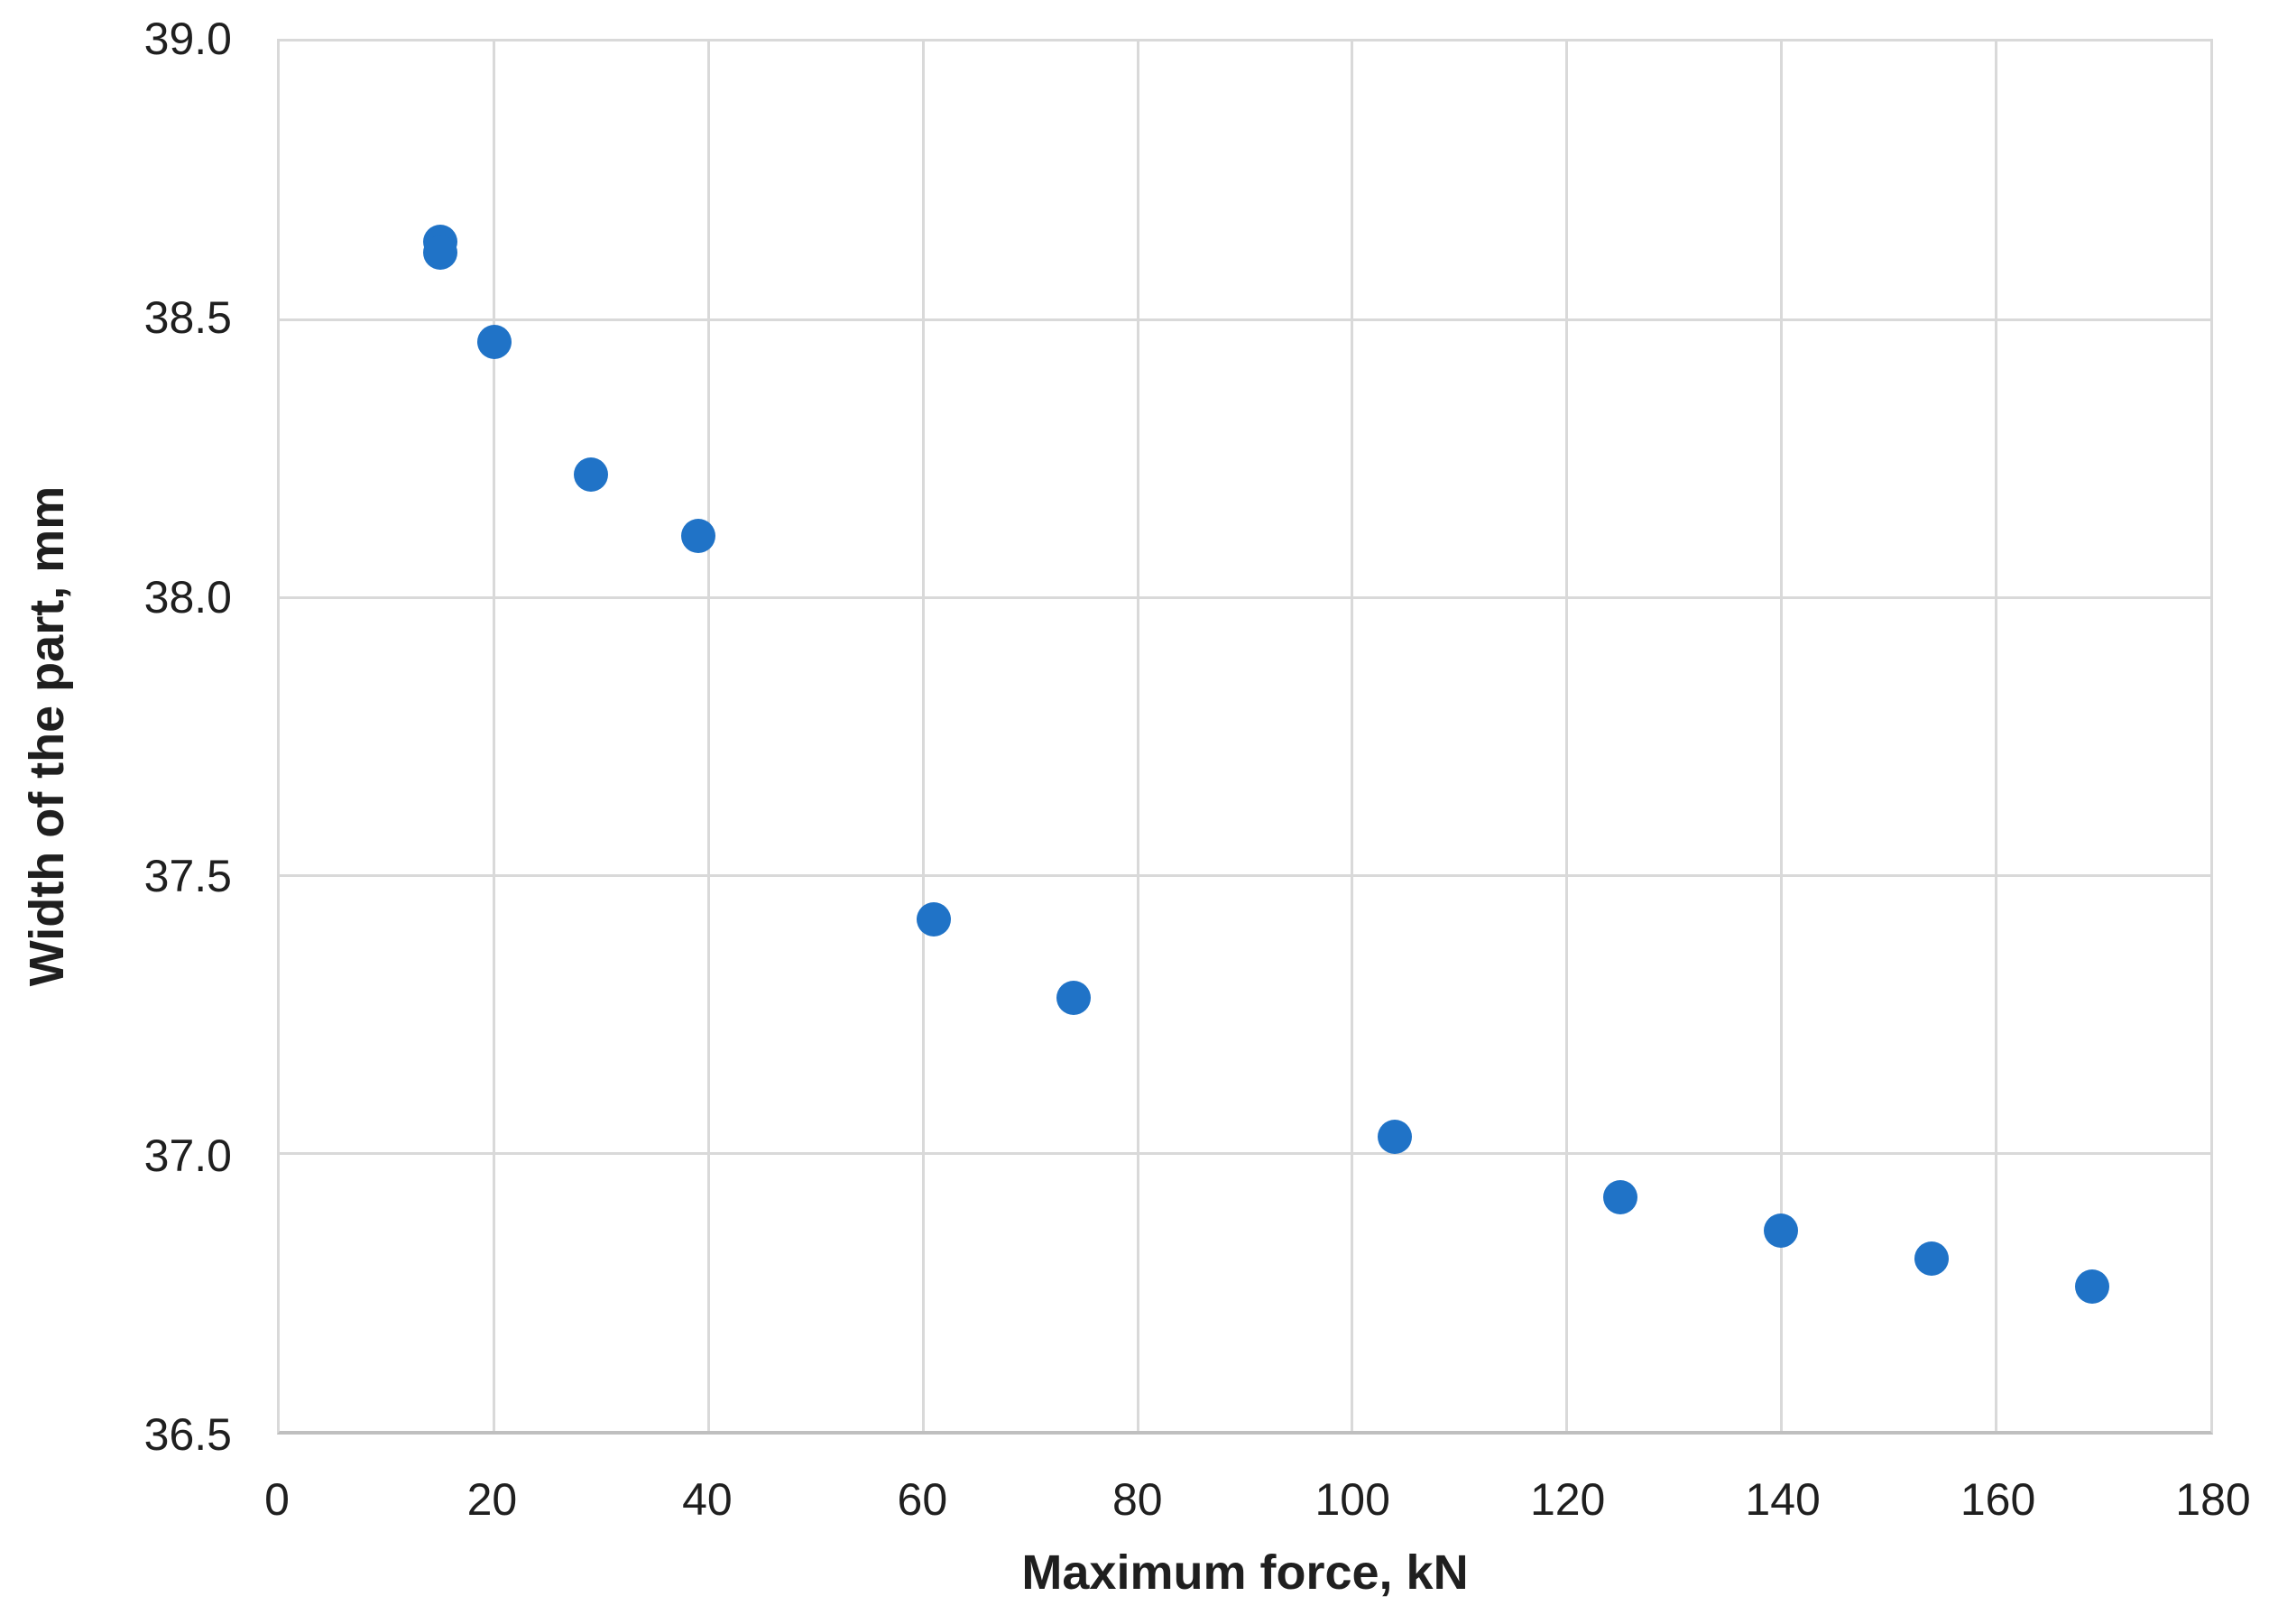 The height and width of the screenshot is (1624, 2269). I want to click on y-tick-label: 39.0, so click(187, 39).